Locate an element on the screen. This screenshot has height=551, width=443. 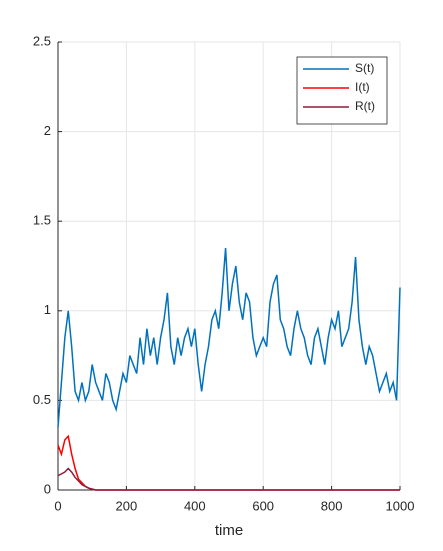
x-tick-label: 800 is located at coordinates (332, 505).